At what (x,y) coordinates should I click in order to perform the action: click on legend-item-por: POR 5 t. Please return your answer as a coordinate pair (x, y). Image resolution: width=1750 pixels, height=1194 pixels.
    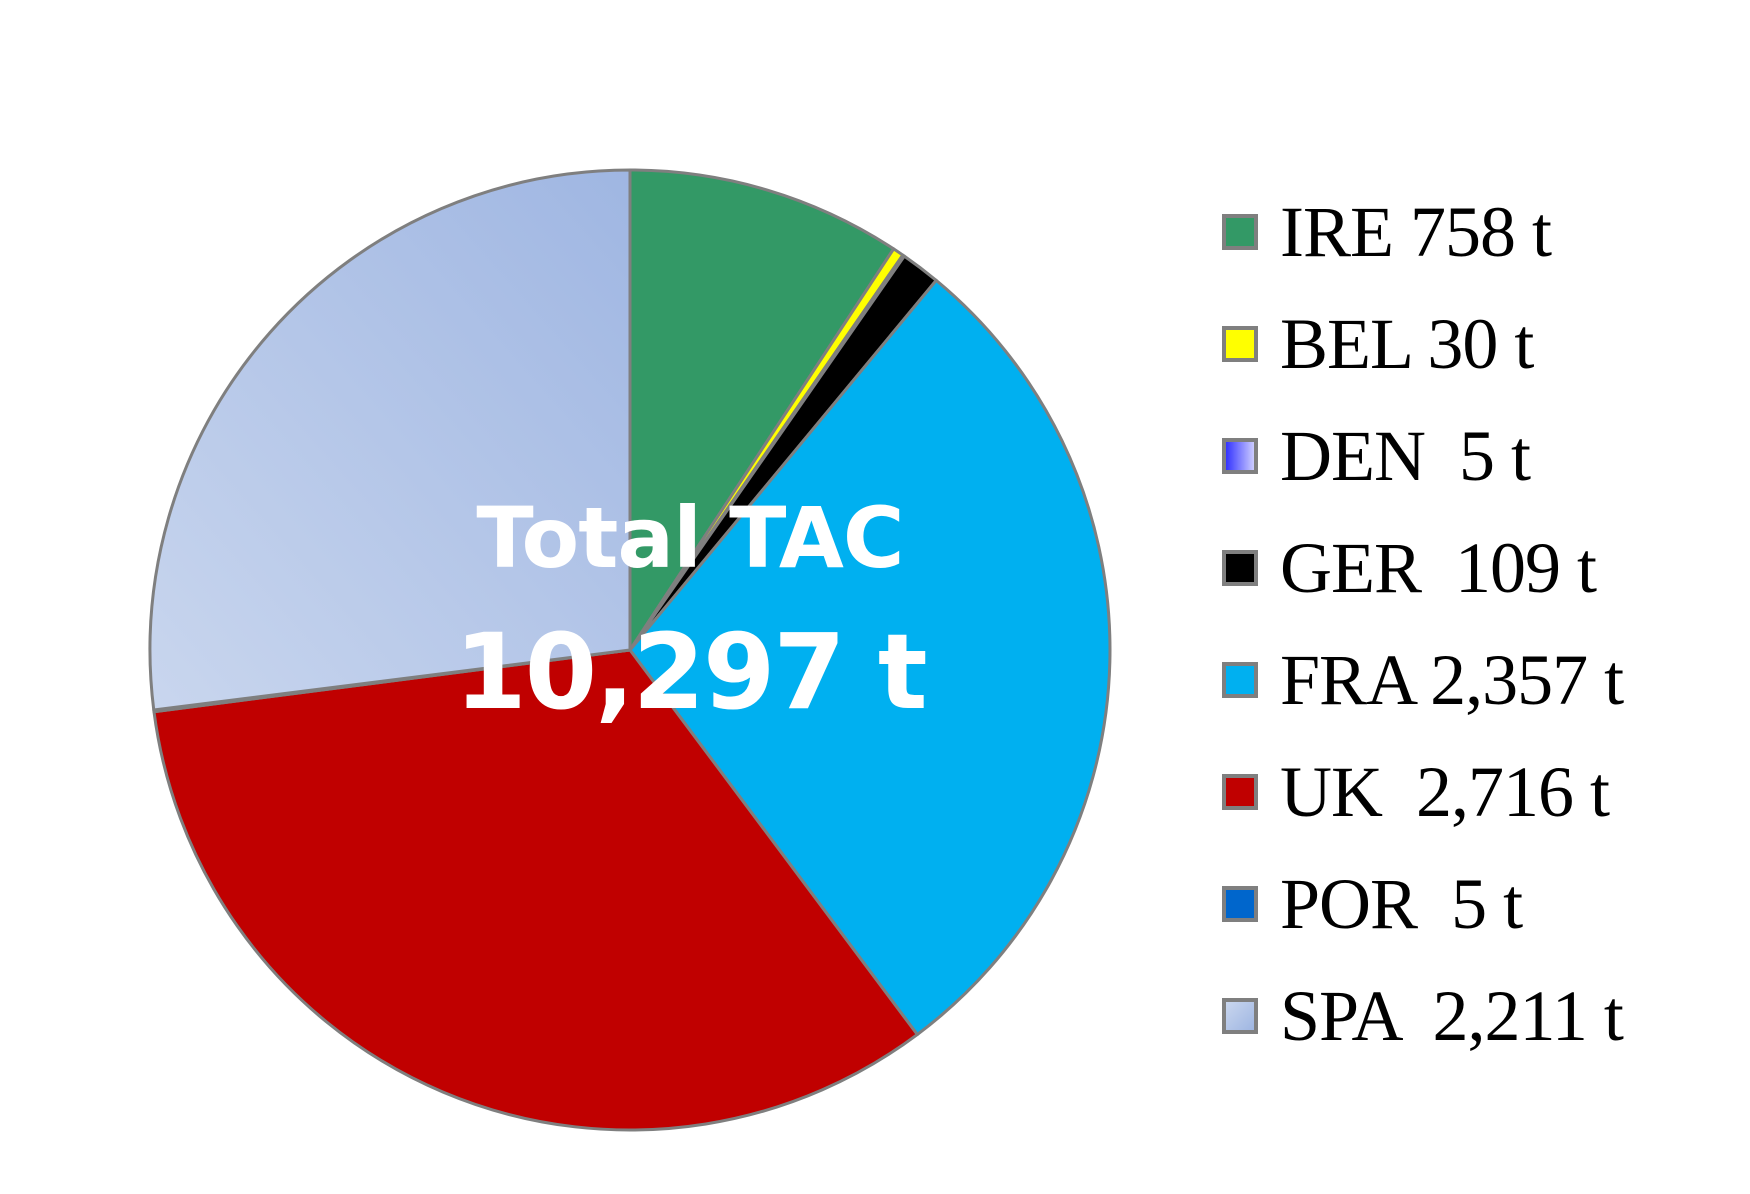
    Looking at the image, I should click on (1422, 904).